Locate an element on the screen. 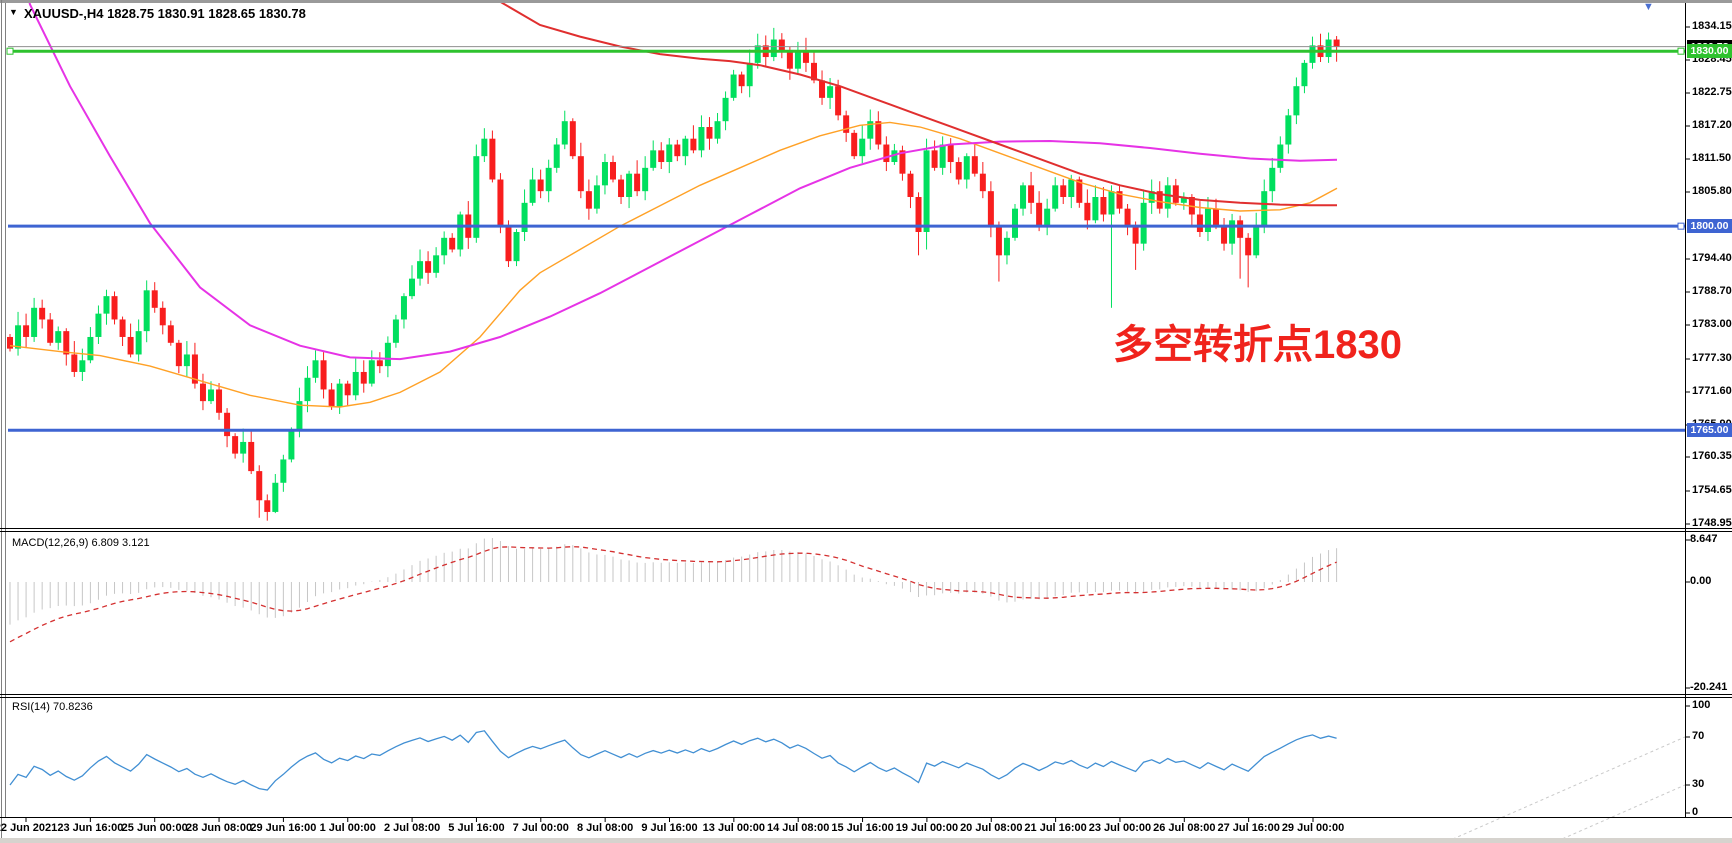  date-label: 19 Jul 00:00 is located at coordinates (927, 828).